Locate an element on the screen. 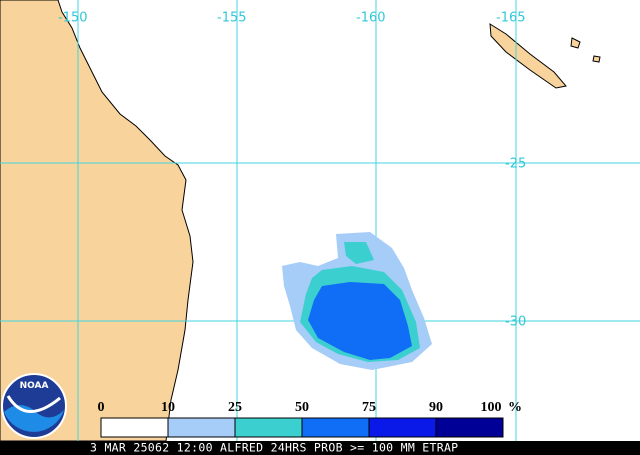 The width and height of the screenshot is (640, 455). lon-label: -160 is located at coordinates (371, 18).